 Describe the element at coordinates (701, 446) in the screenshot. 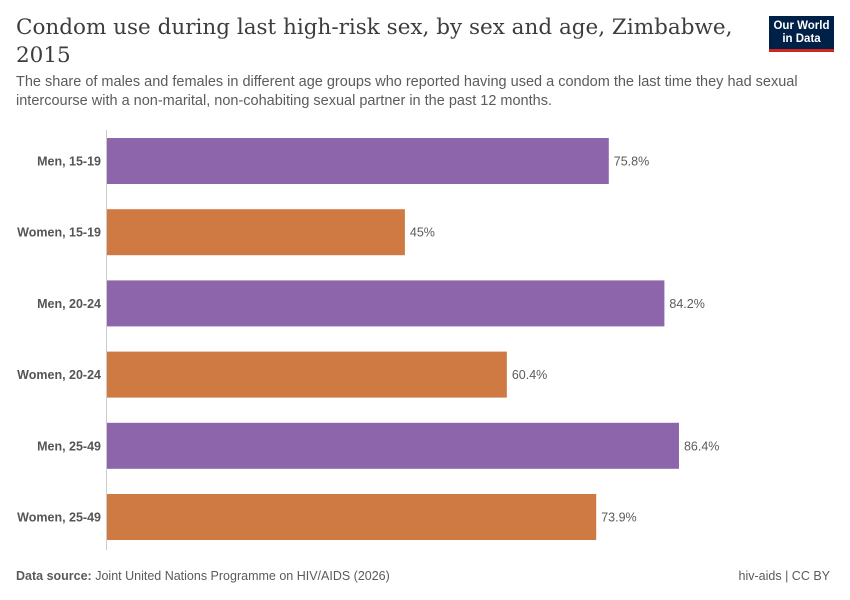

I see `bar-value-label: 86.4%` at that location.